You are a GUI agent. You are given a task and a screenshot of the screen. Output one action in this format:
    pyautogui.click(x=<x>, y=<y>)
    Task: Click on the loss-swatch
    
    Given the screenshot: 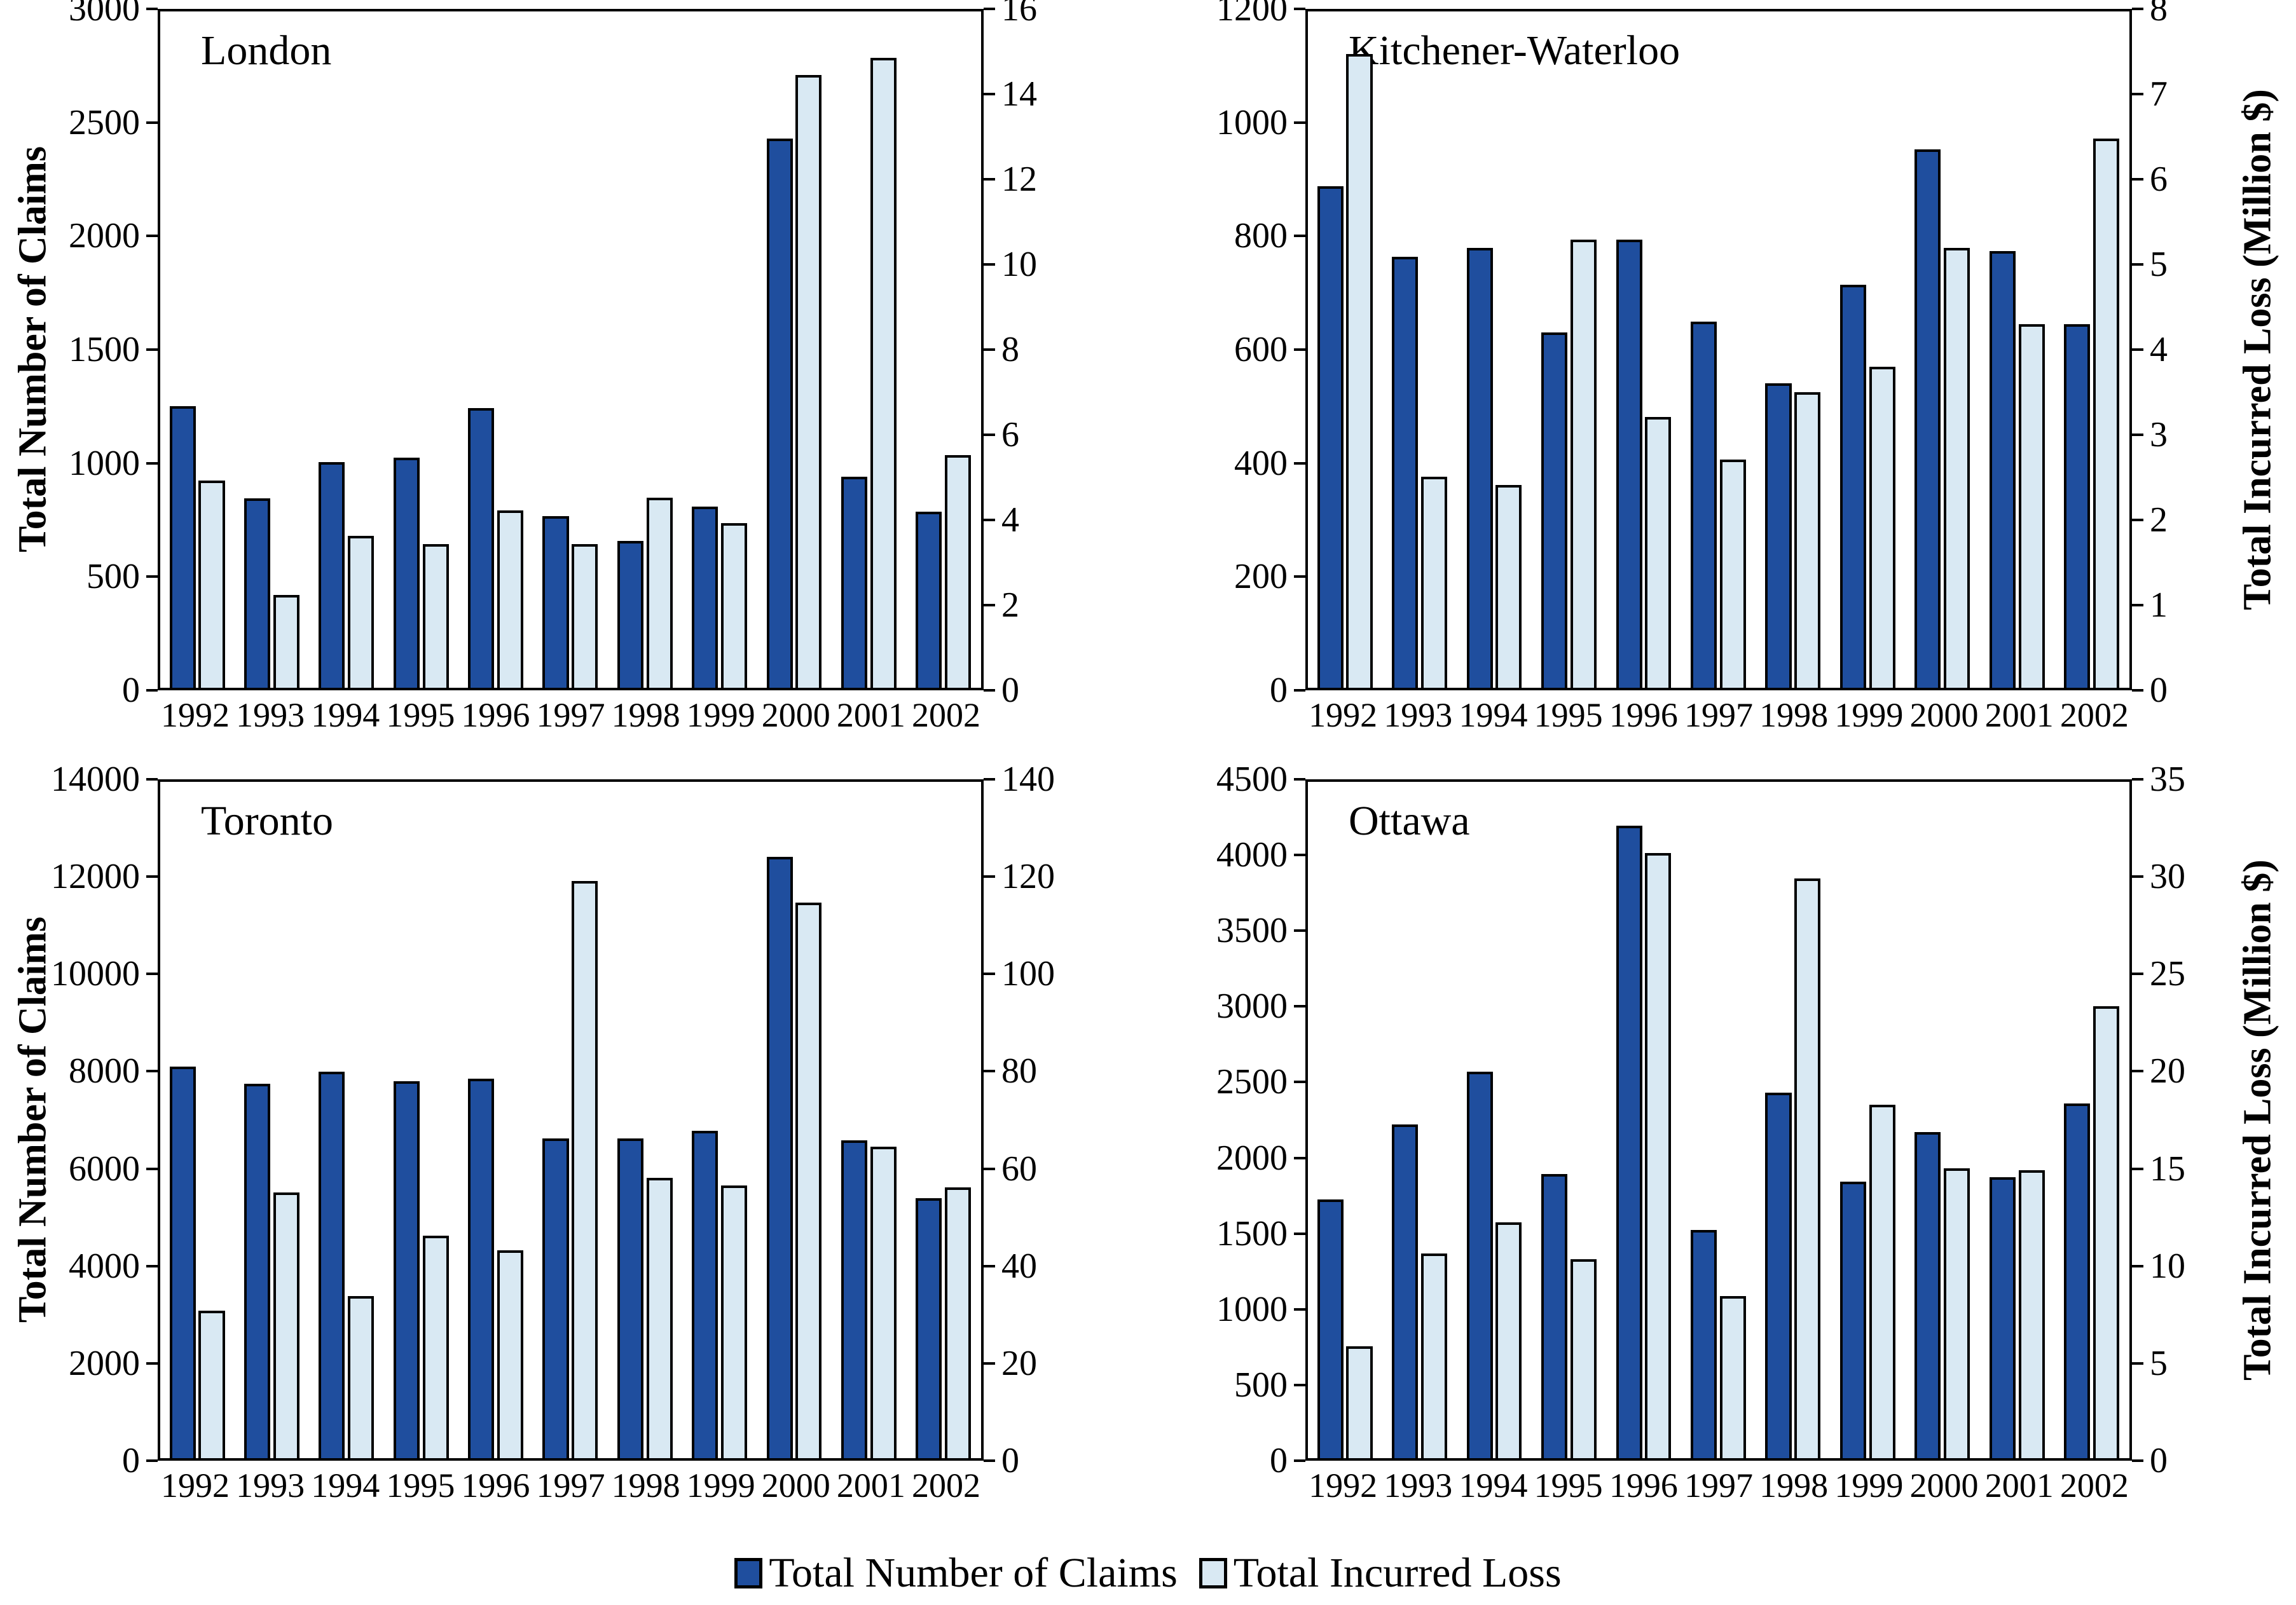 What is the action you would take?
    pyautogui.click(x=1213, y=1572)
    